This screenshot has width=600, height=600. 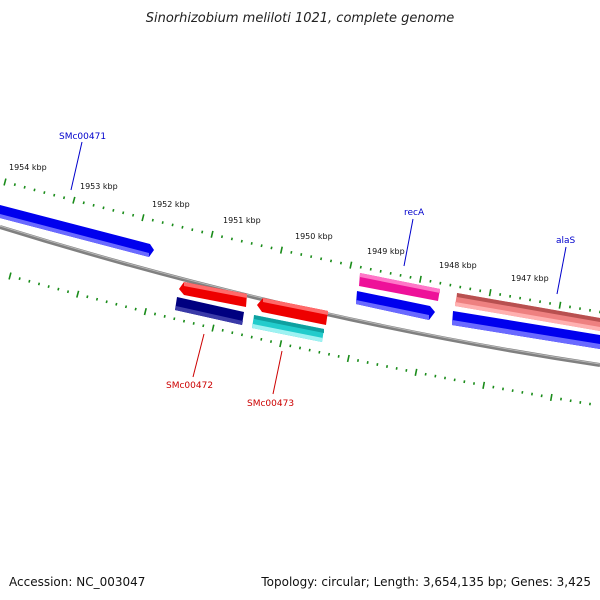 What do you see at coordinates (395, 305) in the screenshot?
I see `gene-feature-recA-cds` at bounding box center [395, 305].